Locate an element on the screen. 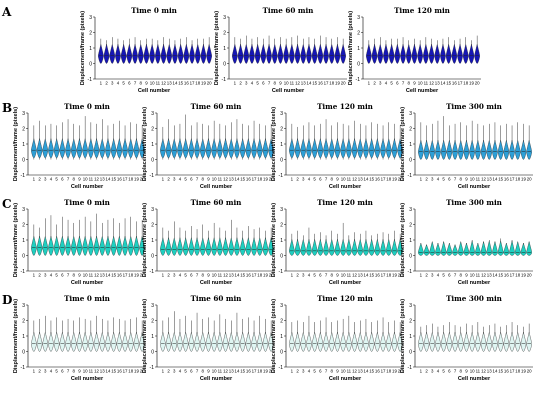  y-axis-label: Displacement/frame (pixels) is located at coordinates (403, 336).